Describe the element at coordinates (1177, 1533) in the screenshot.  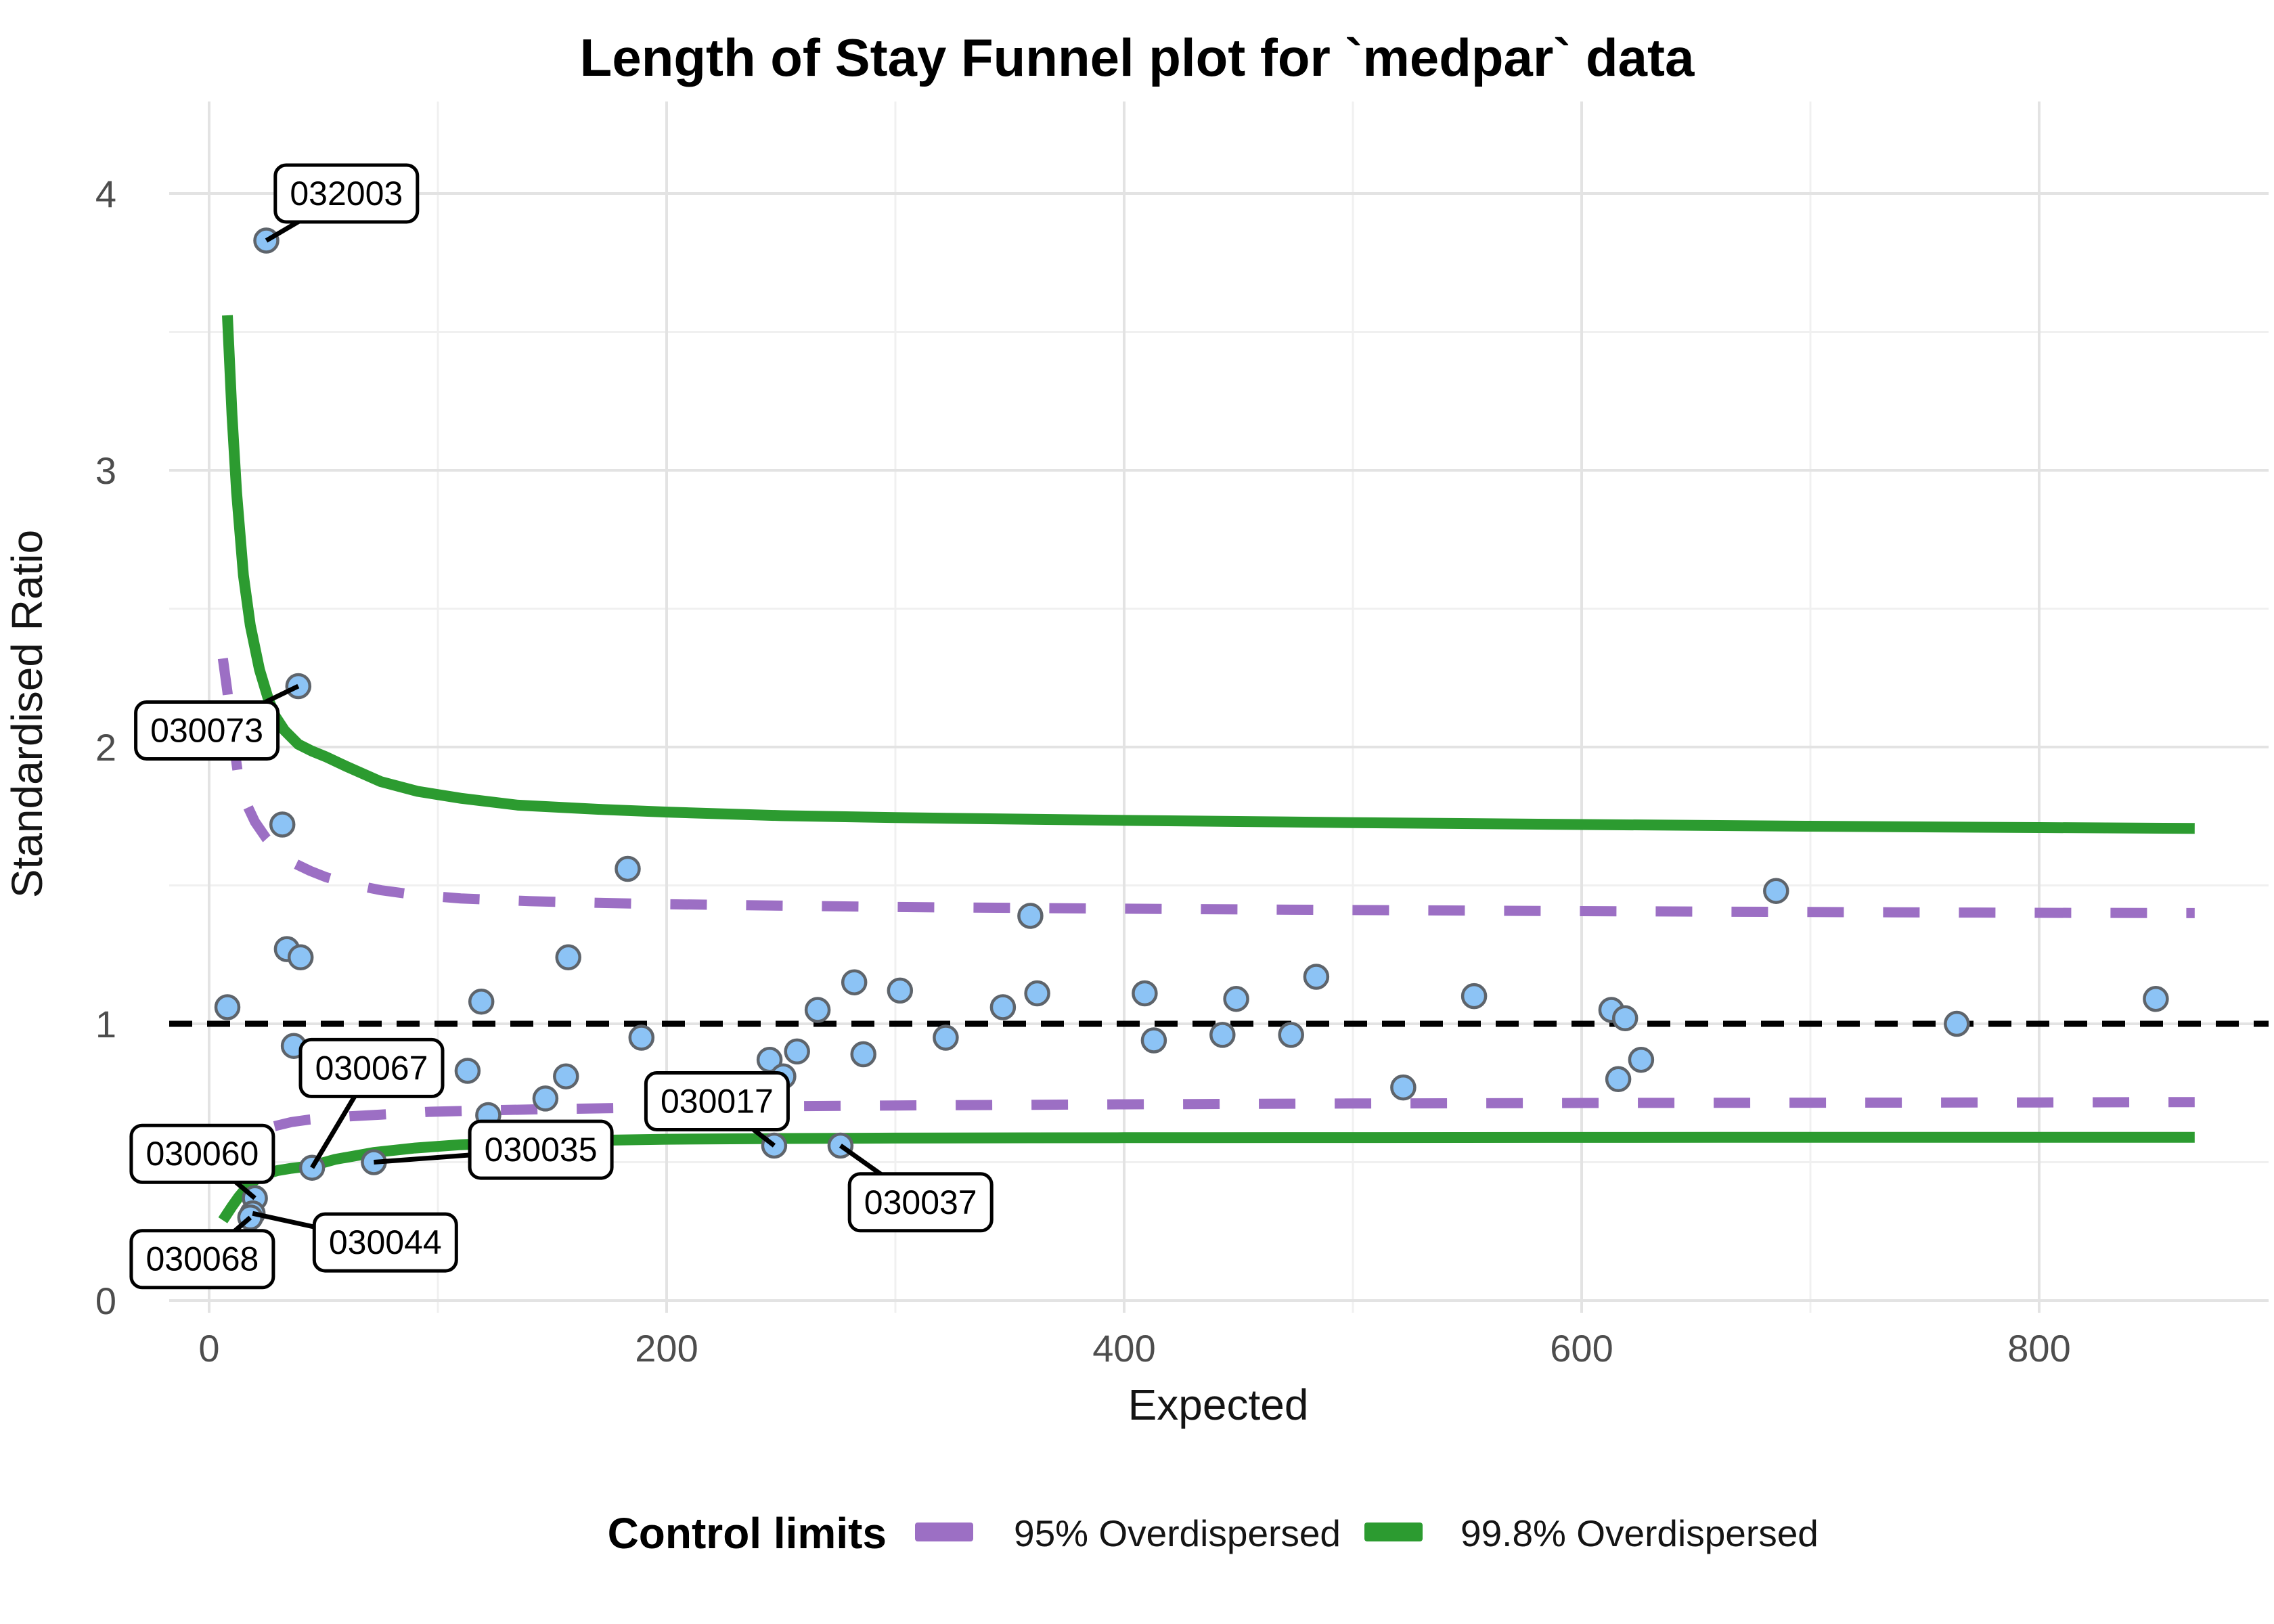
I see `legend-label-95: 95% Overdispersed` at that location.